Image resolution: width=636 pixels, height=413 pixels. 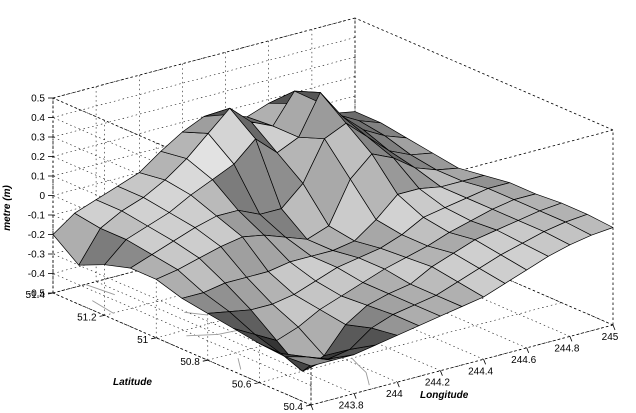 I want to click on z-tick-label: -0.5, so click(x=37, y=294).